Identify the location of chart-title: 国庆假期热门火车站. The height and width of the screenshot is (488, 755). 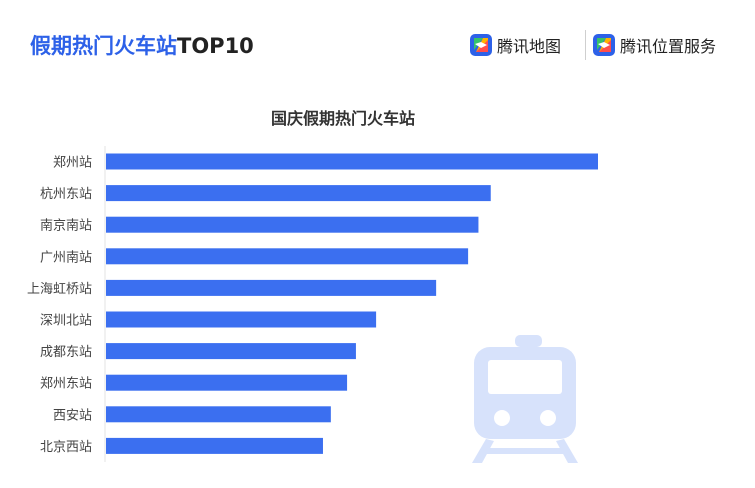
(343, 118).